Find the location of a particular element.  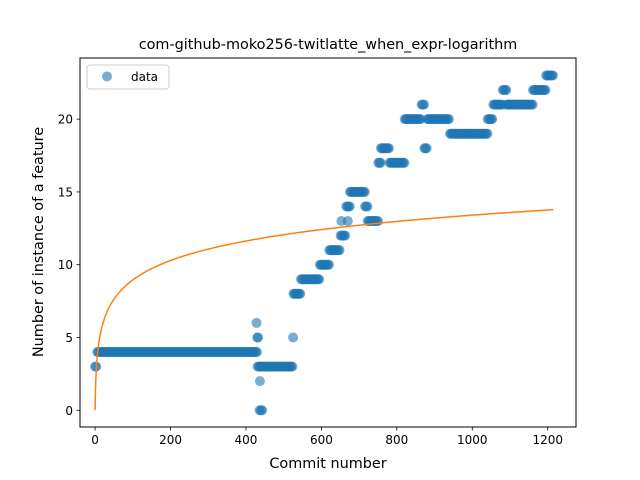

legend-box is located at coordinates (128, 77).